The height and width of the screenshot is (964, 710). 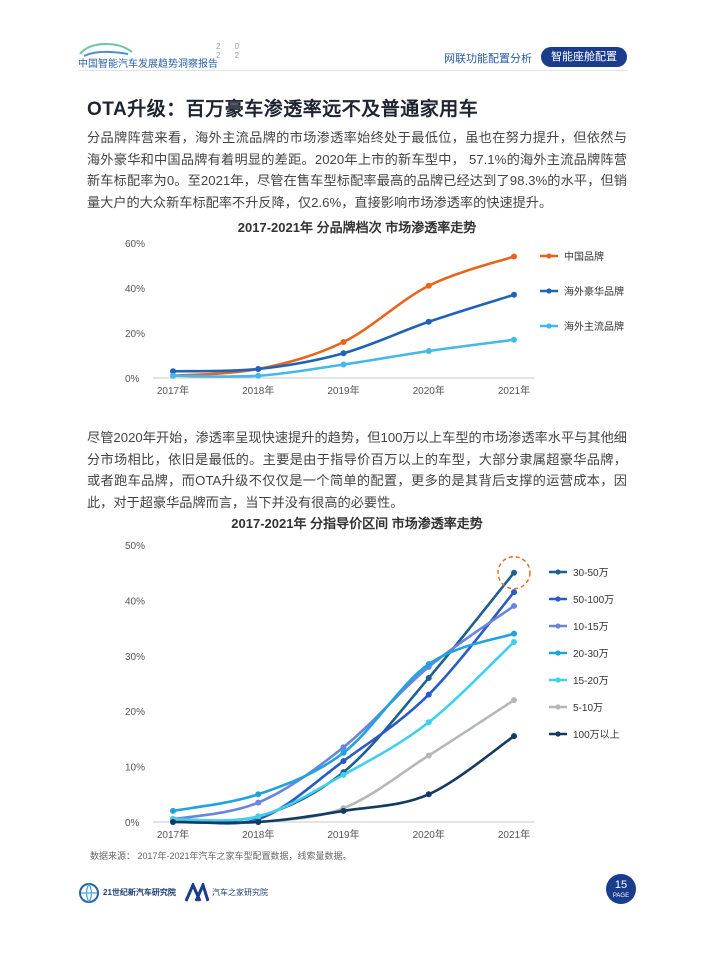 What do you see at coordinates (621, 885) in the screenshot?
I see `page-number: 15` at bounding box center [621, 885].